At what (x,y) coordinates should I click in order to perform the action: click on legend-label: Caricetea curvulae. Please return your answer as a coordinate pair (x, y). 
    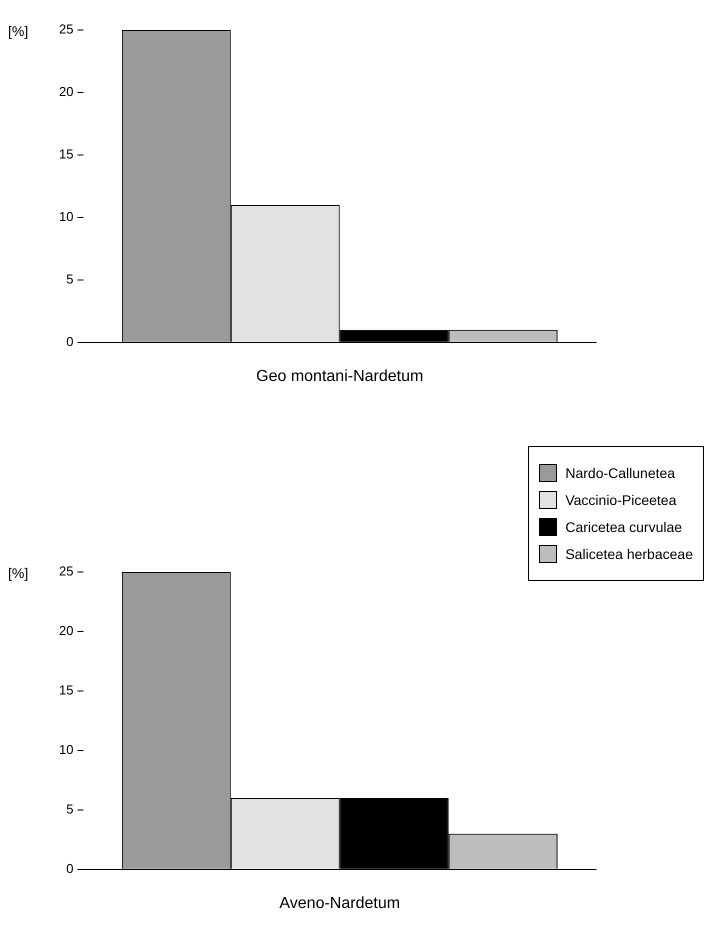
    Looking at the image, I should click on (623, 527).